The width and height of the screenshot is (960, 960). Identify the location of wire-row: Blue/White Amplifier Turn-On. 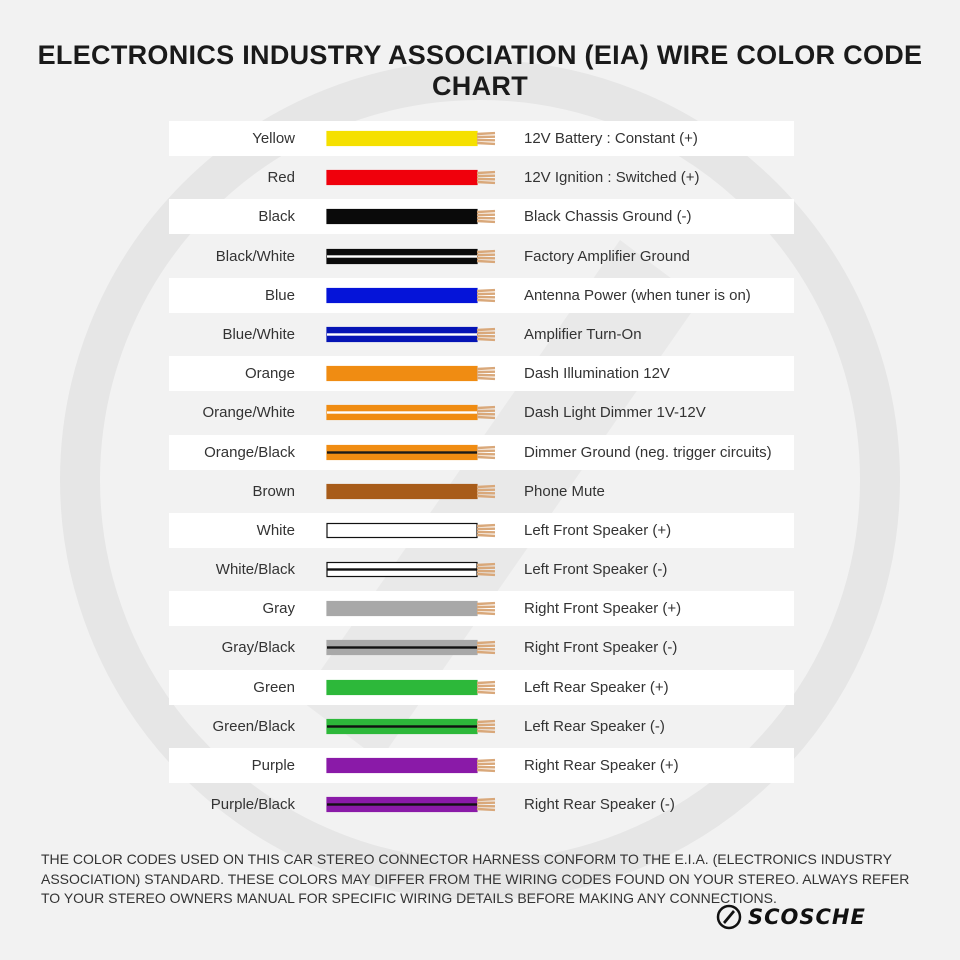
(481, 334).